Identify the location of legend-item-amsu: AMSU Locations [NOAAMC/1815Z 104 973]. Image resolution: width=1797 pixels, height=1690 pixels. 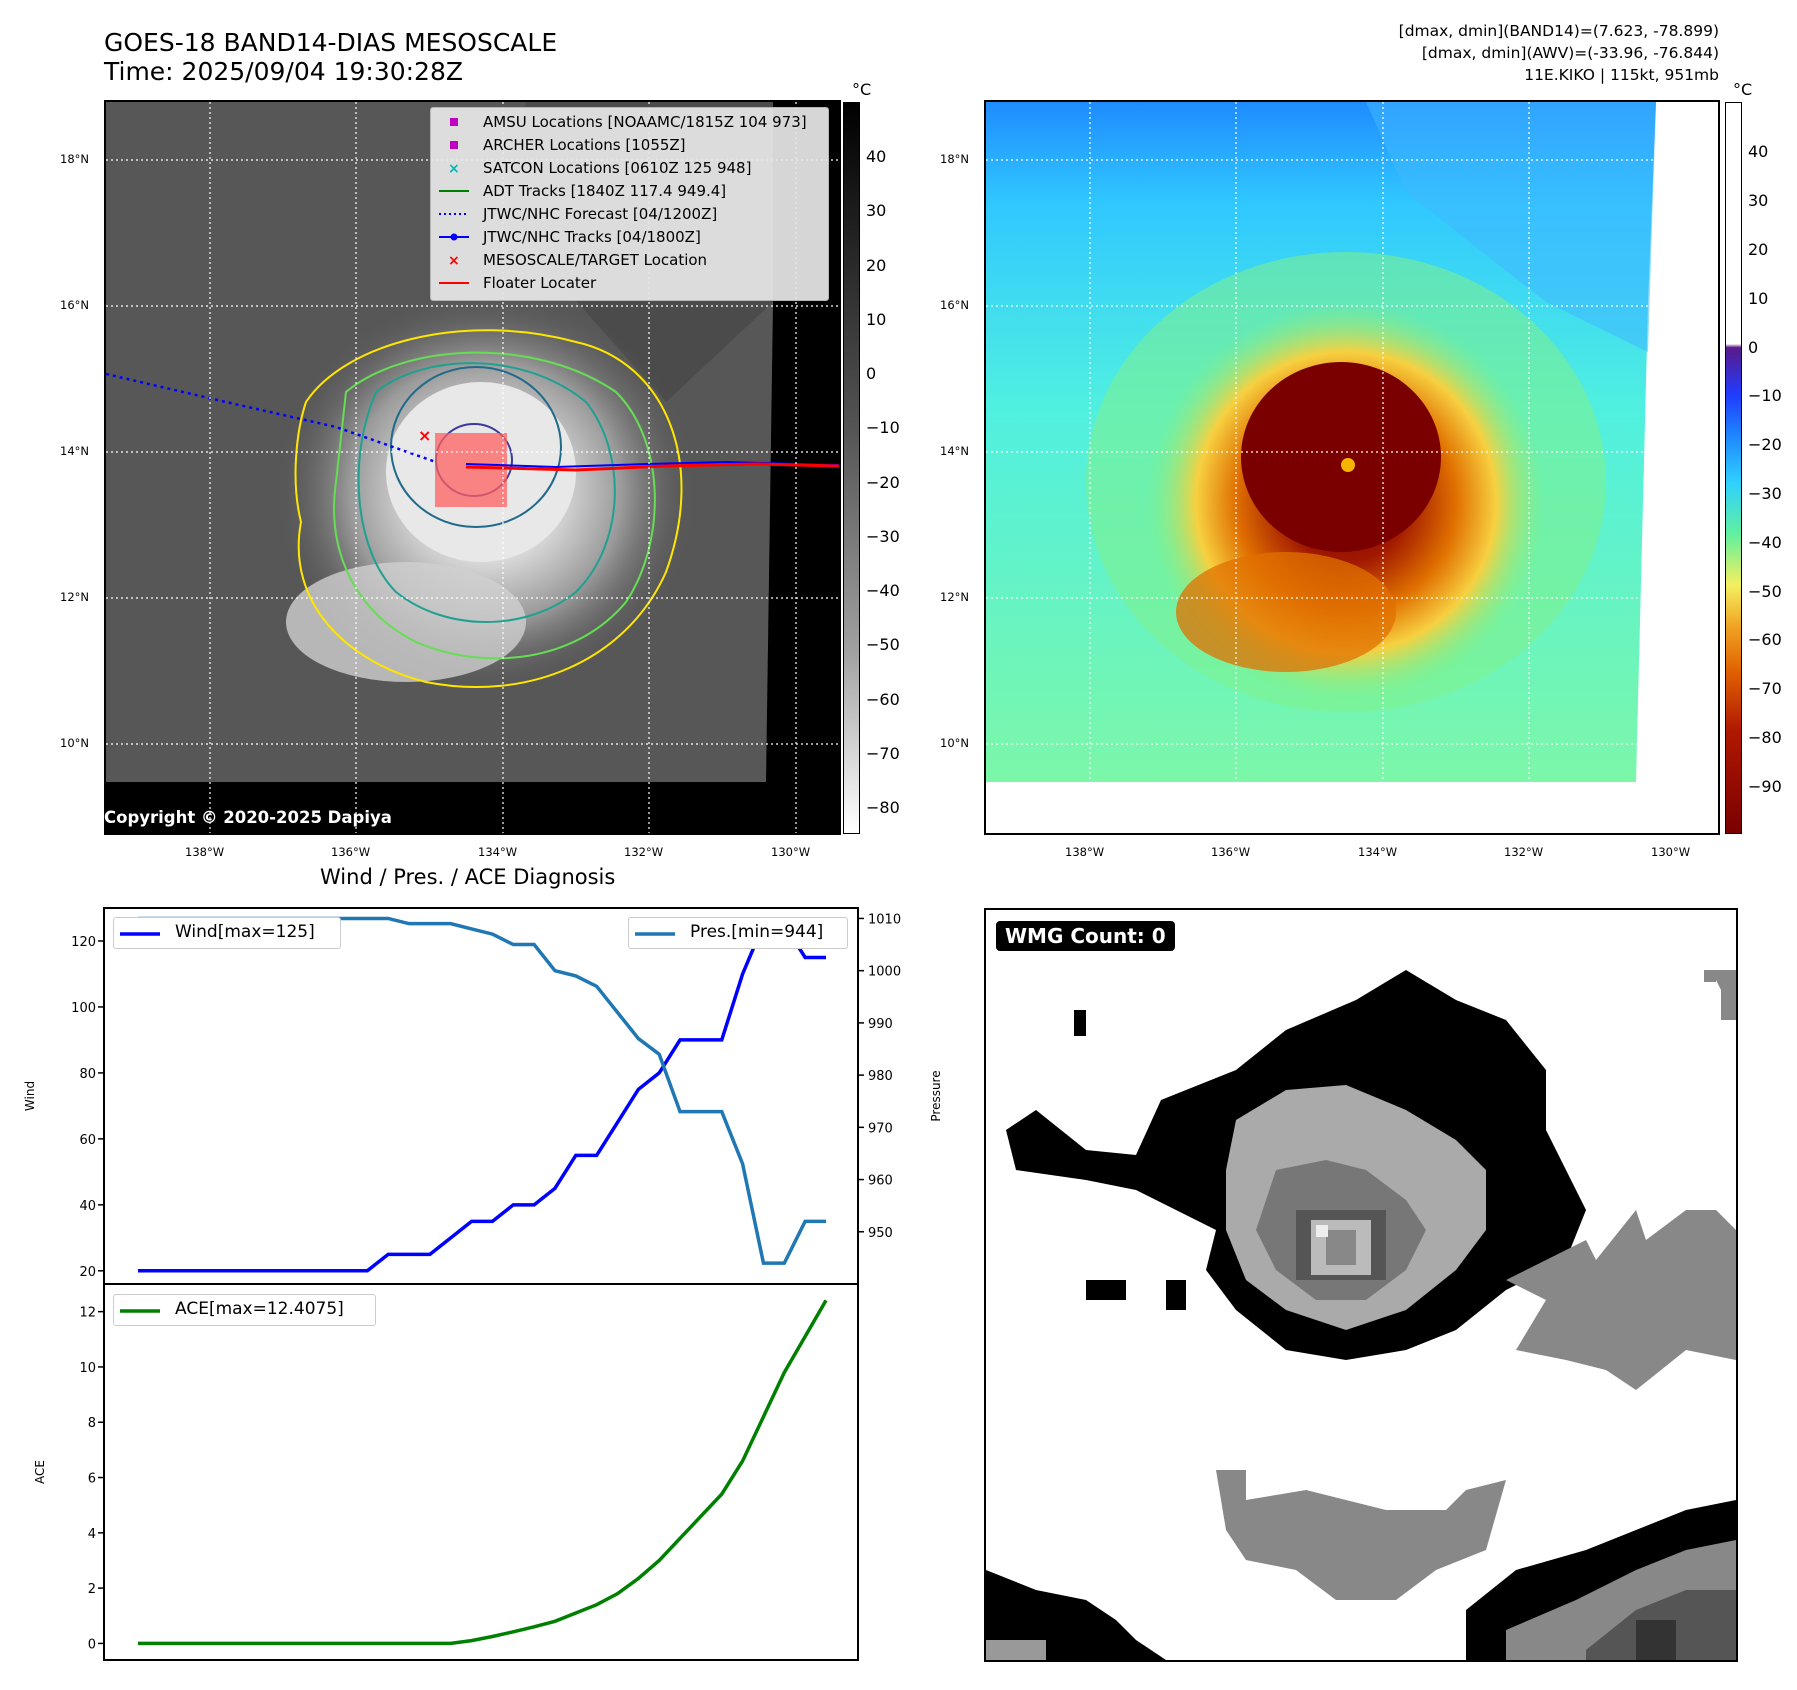
(629, 122).